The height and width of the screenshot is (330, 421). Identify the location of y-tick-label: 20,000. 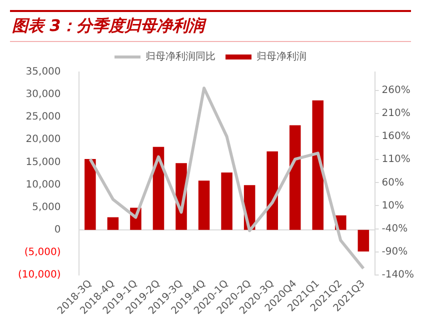
(43, 140).